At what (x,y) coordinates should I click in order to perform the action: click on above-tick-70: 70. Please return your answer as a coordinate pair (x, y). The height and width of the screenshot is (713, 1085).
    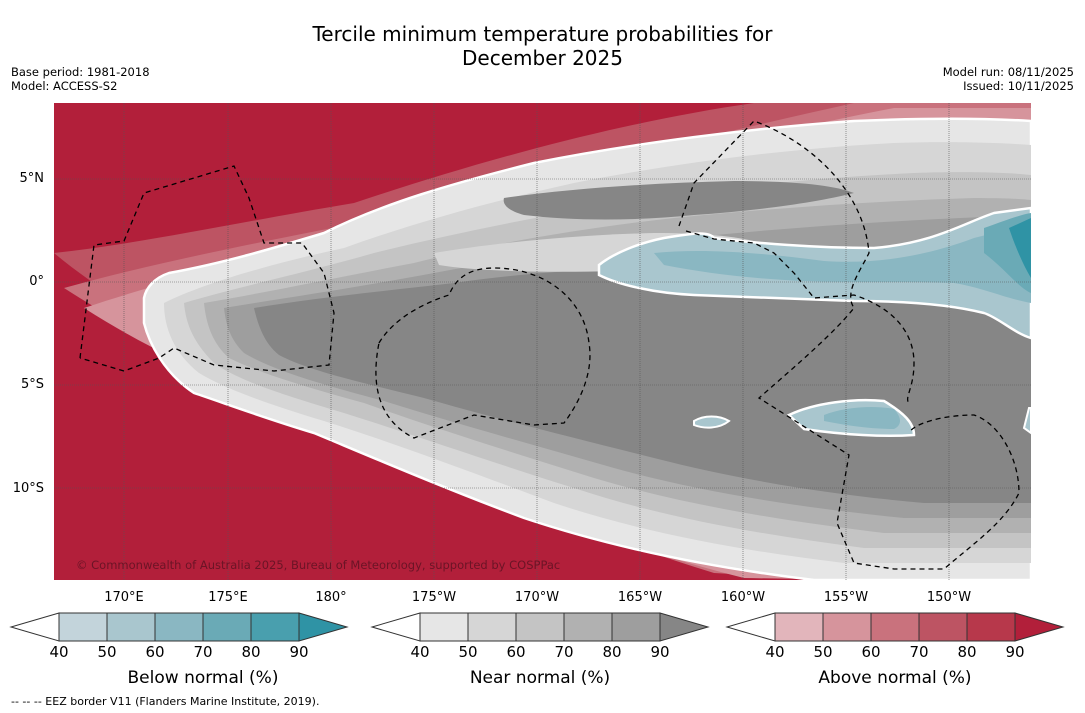
    Looking at the image, I should click on (919, 652).